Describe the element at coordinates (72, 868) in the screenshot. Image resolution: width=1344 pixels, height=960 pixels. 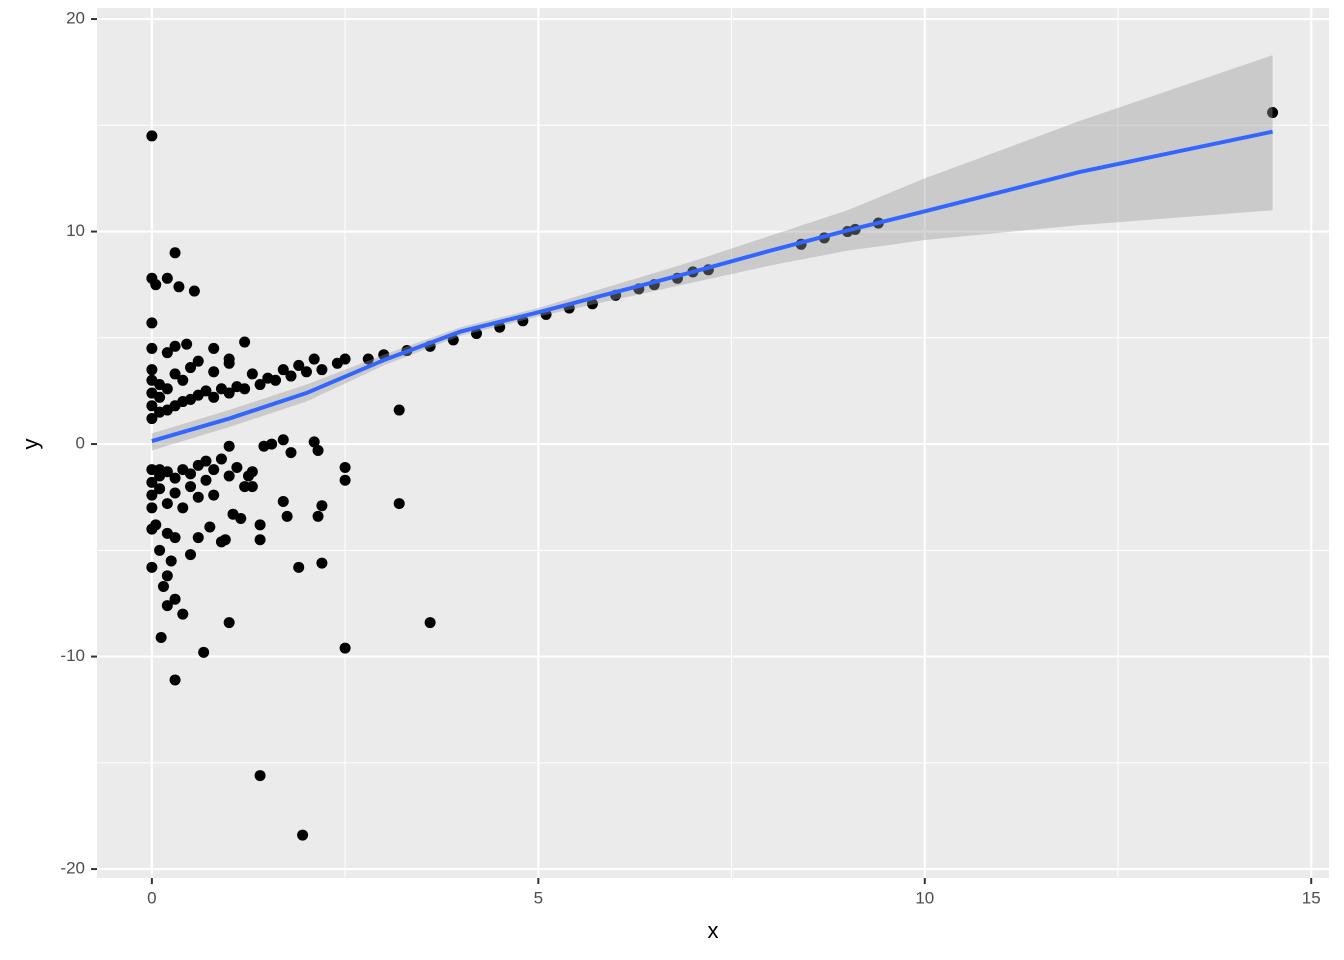
I see `y-tick-label: -20` at that location.